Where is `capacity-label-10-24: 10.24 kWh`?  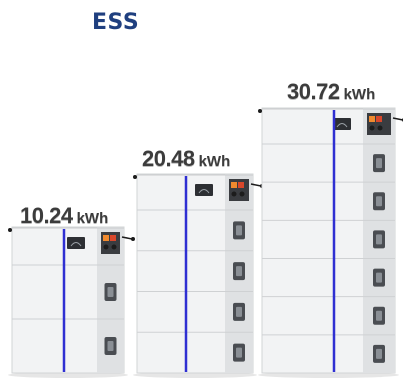
capacity-label-10-24: 10.24 kWh is located at coordinates (64, 216).